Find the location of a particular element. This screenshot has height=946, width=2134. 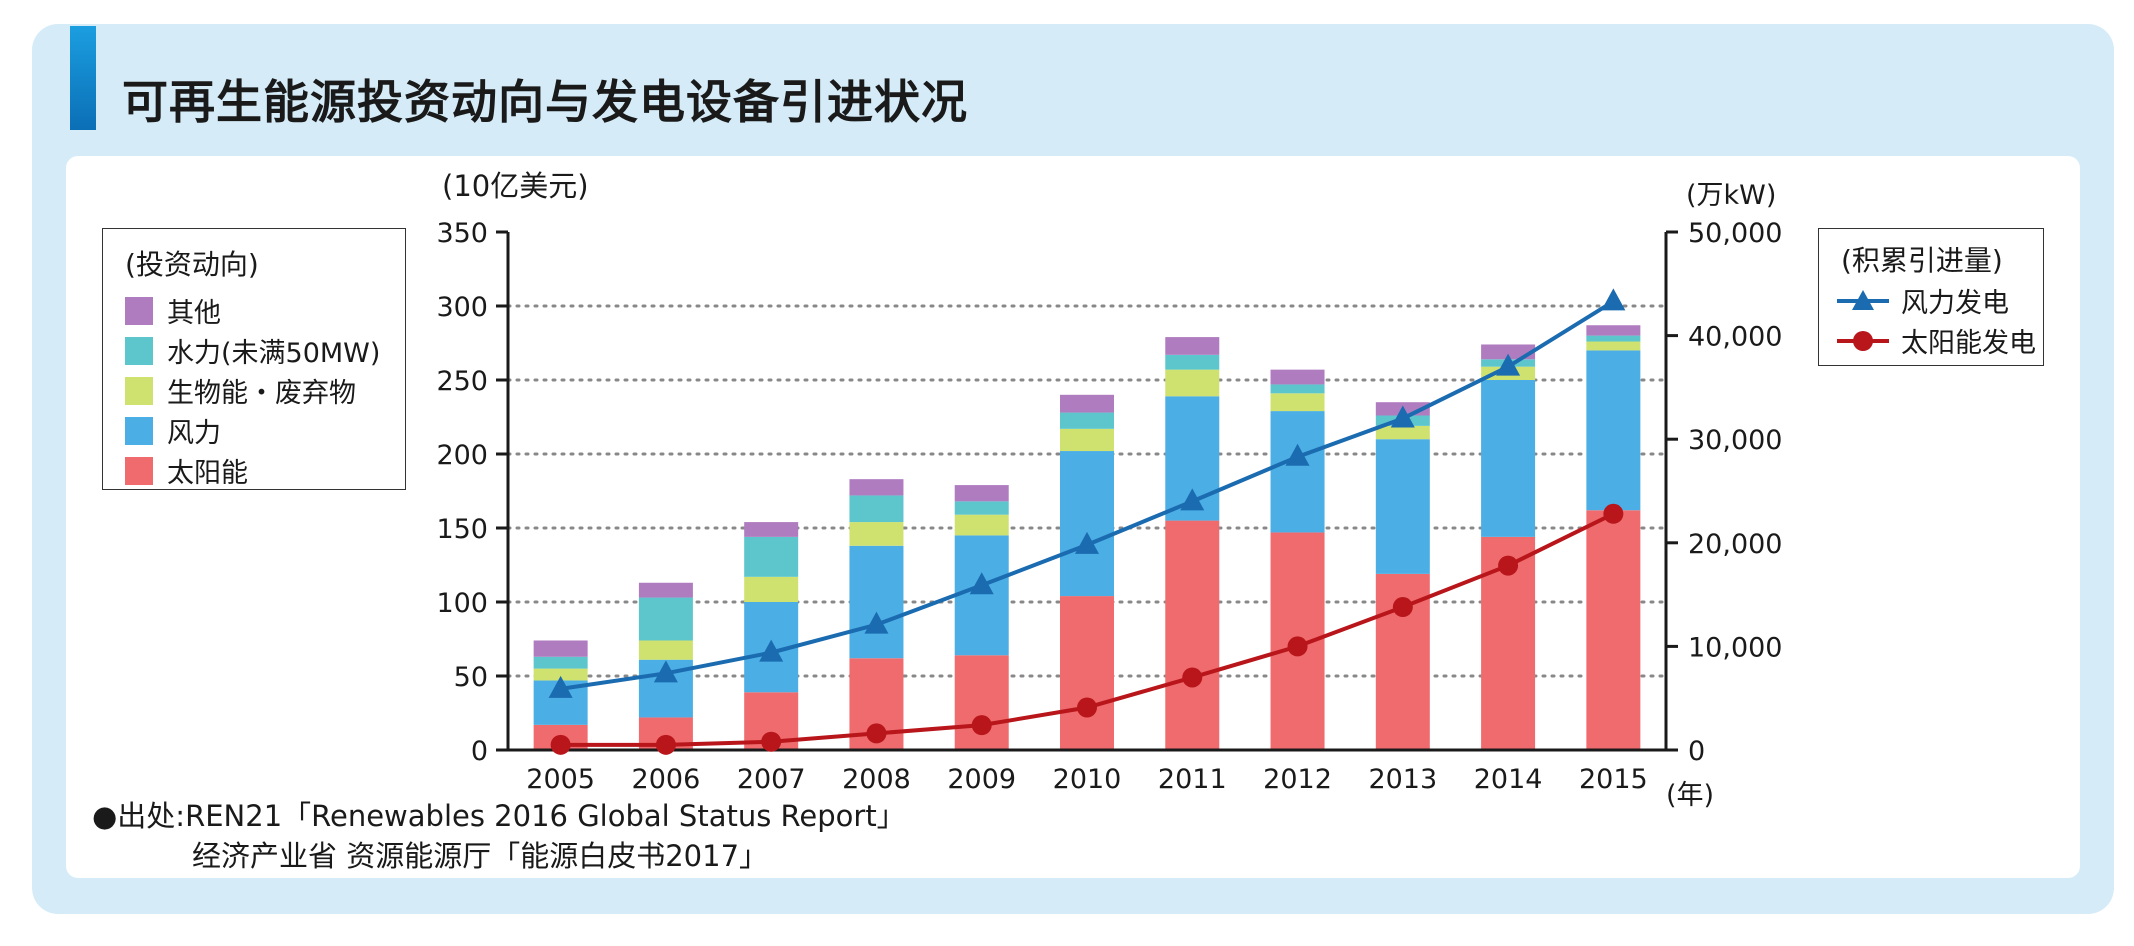

right-tick-label: 0 is located at coordinates (1696, 751).